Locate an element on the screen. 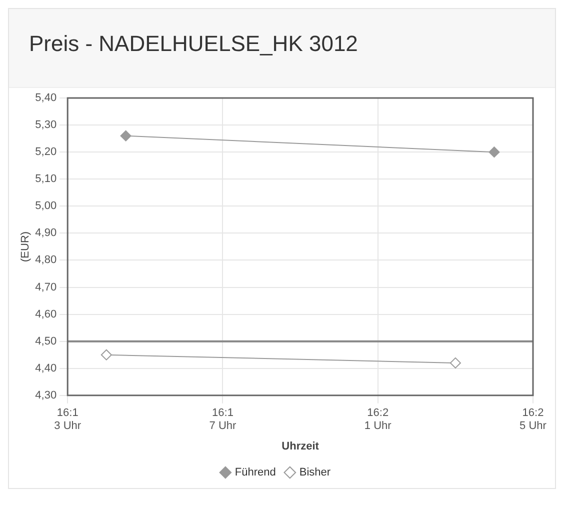  x-axis-title: Uhrzeit is located at coordinates (301, 446).